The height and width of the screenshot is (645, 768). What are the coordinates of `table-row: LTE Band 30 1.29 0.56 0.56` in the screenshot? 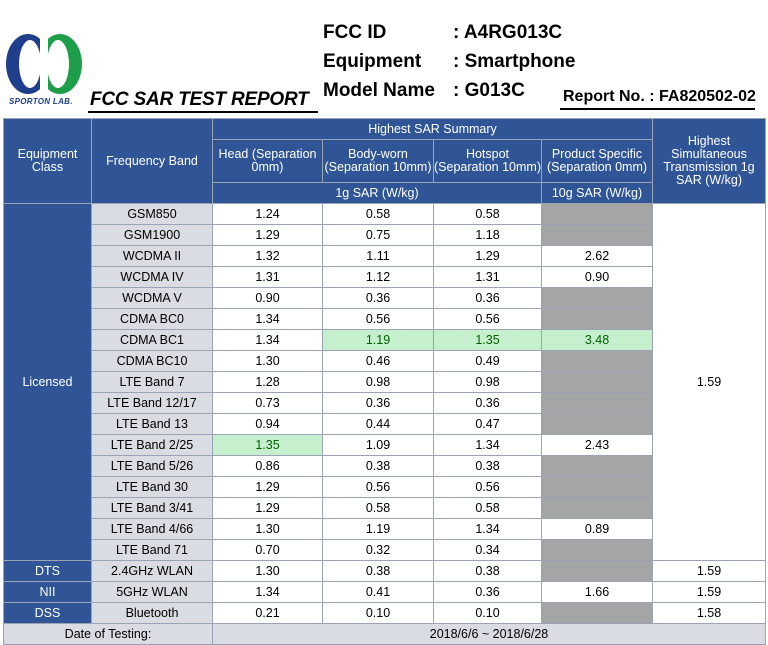 It's located at (385, 487).